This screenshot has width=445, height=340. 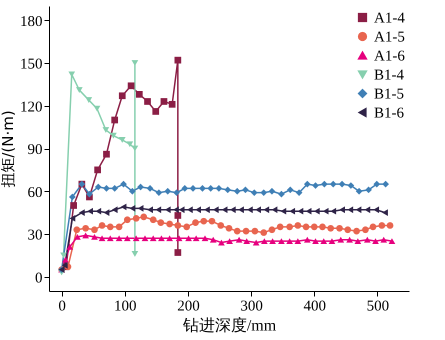 I want to click on legend-label: A1-5, so click(x=389, y=38).